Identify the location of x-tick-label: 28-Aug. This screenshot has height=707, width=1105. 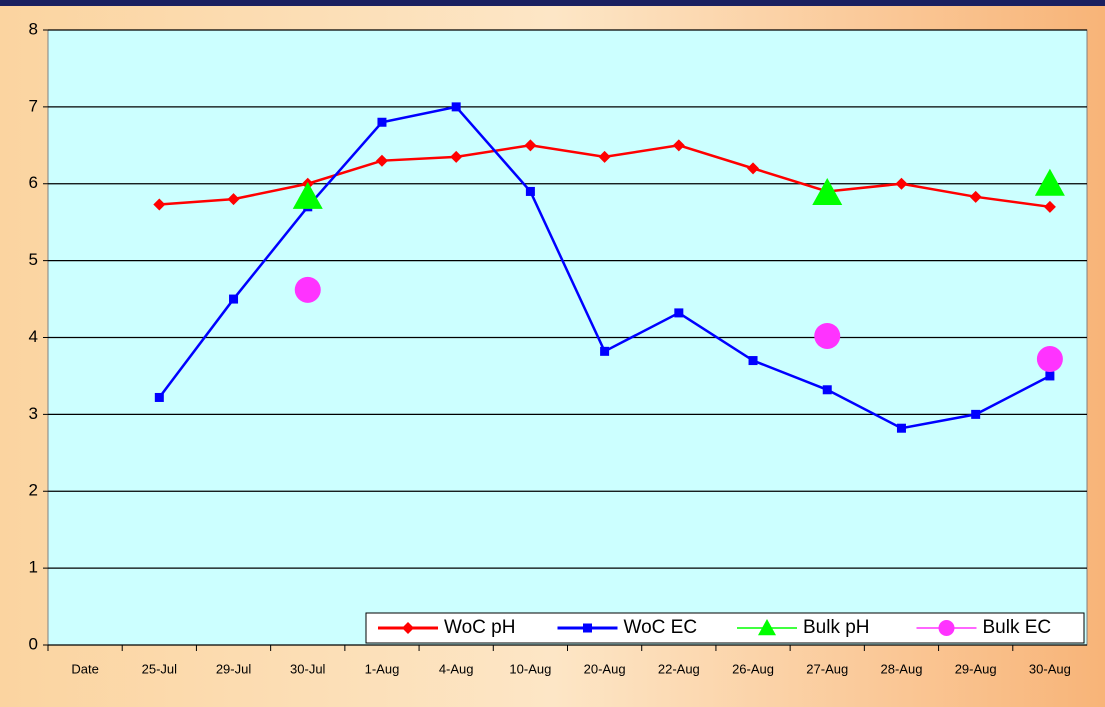
(902, 668).